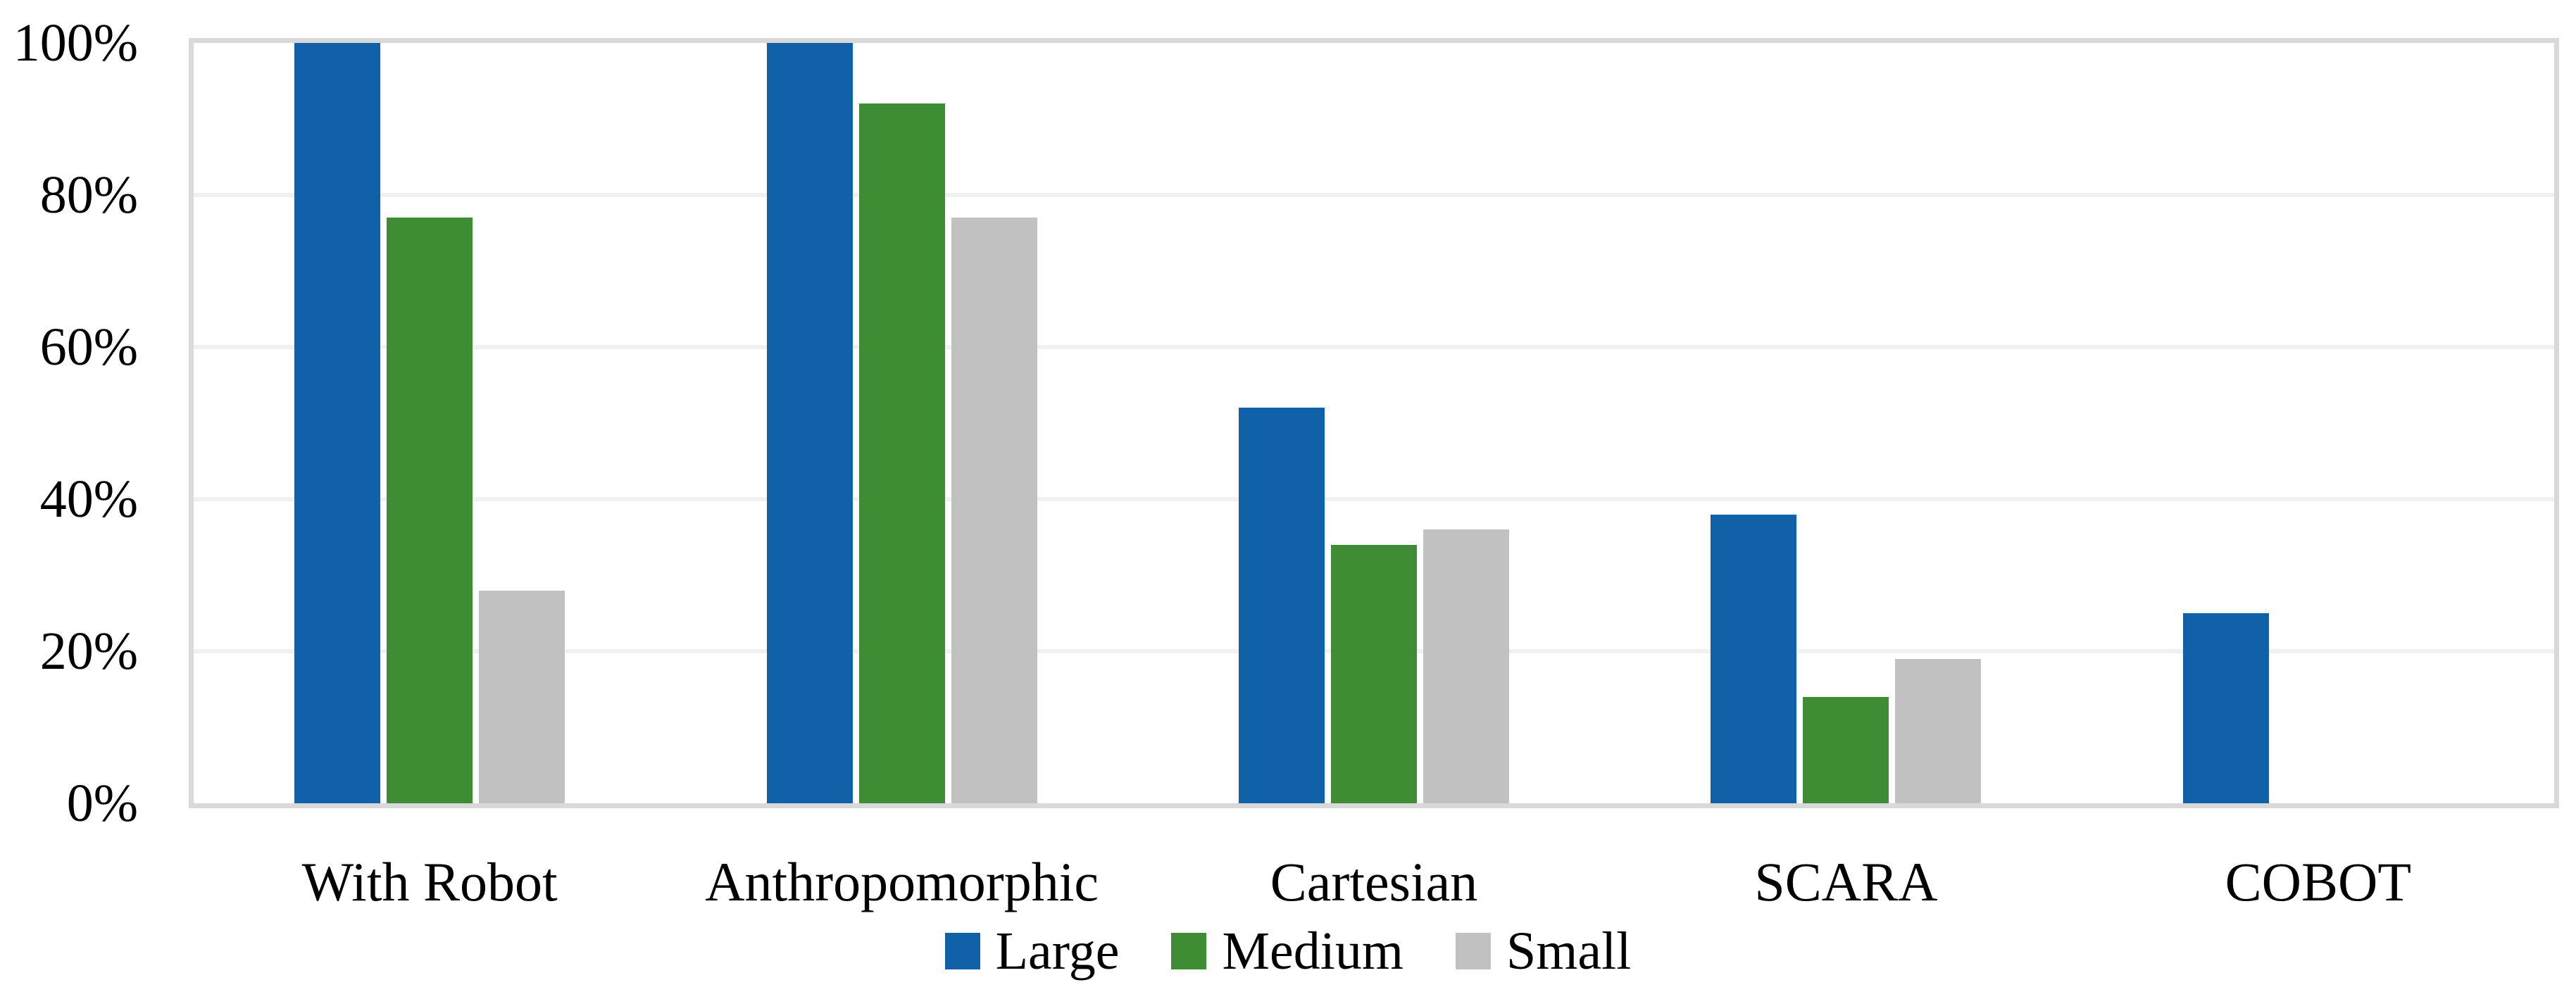 The width and height of the screenshot is (2576, 999). Describe the element at coordinates (88, 651) in the screenshot. I see `y-tick-label-20: 20%` at that location.